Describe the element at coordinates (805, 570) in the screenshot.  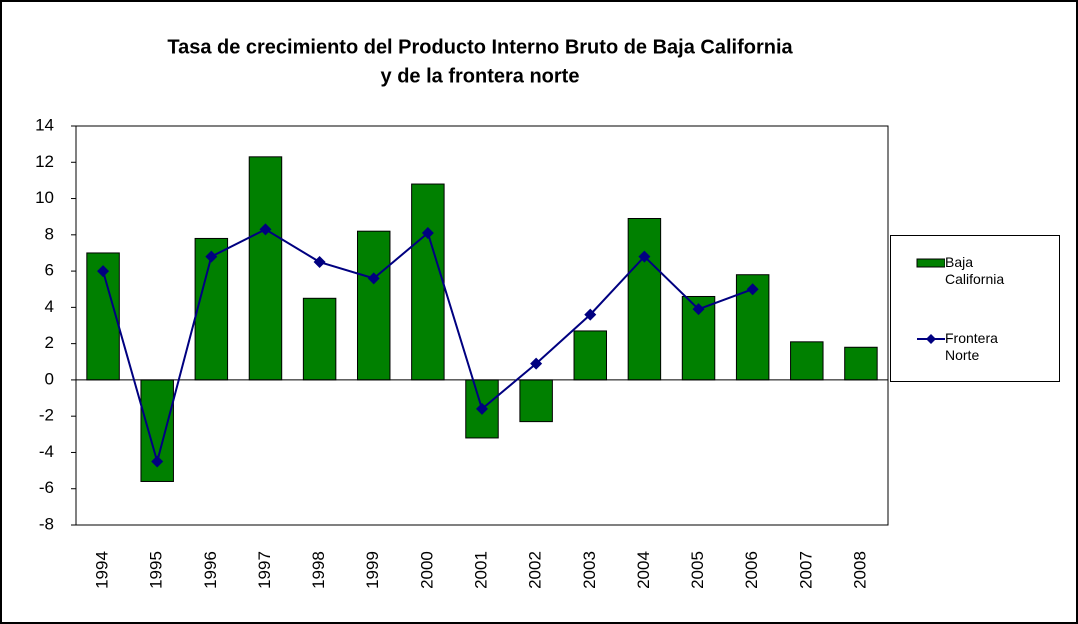
I see `x-tick-label: 2007` at that location.